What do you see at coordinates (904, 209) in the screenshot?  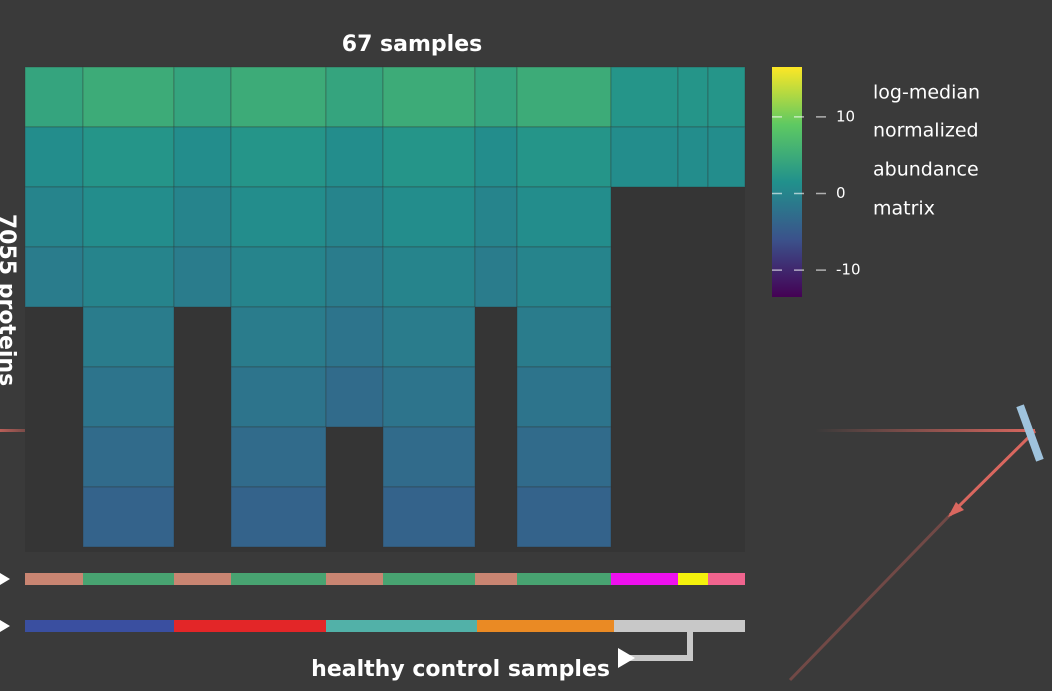 I see `colorbar-label: matrix` at bounding box center [904, 209].